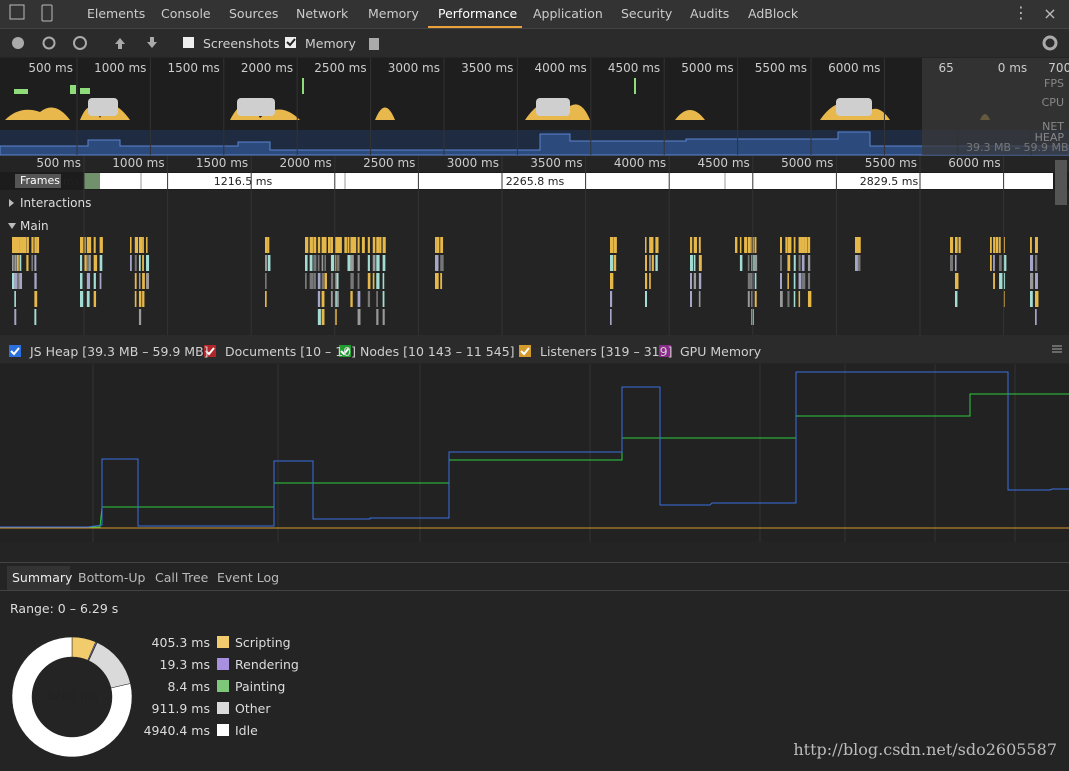 The image size is (1069, 771). What do you see at coordinates (946, 68) in the screenshot?
I see `overview-tick-label: 65` at bounding box center [946, 68].